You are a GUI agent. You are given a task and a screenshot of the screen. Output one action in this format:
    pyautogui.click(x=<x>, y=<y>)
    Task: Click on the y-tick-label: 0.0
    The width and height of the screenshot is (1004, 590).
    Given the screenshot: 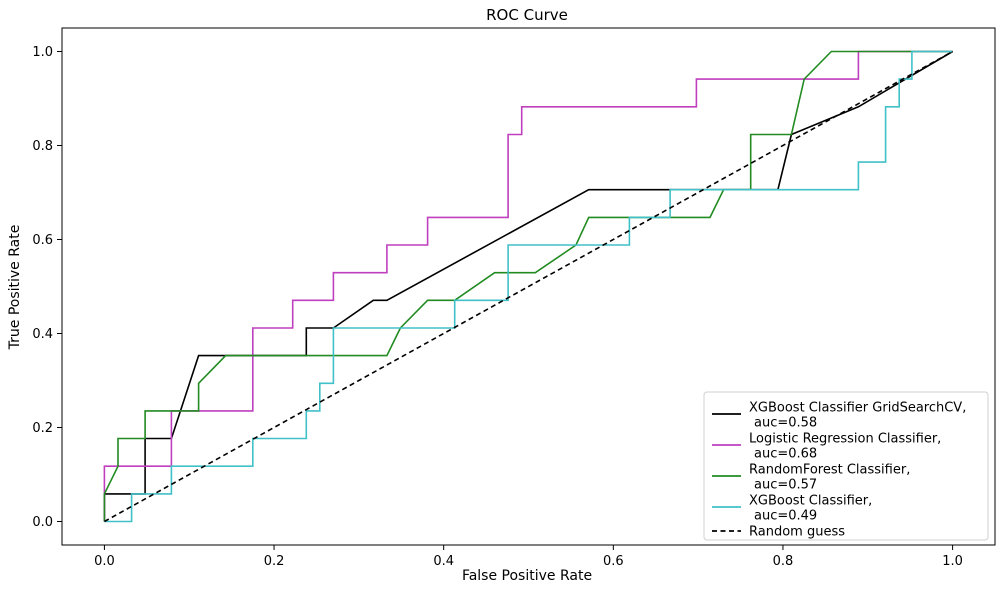 What is the action you would take?
    pyautogui.click(x=42, y=522)
    